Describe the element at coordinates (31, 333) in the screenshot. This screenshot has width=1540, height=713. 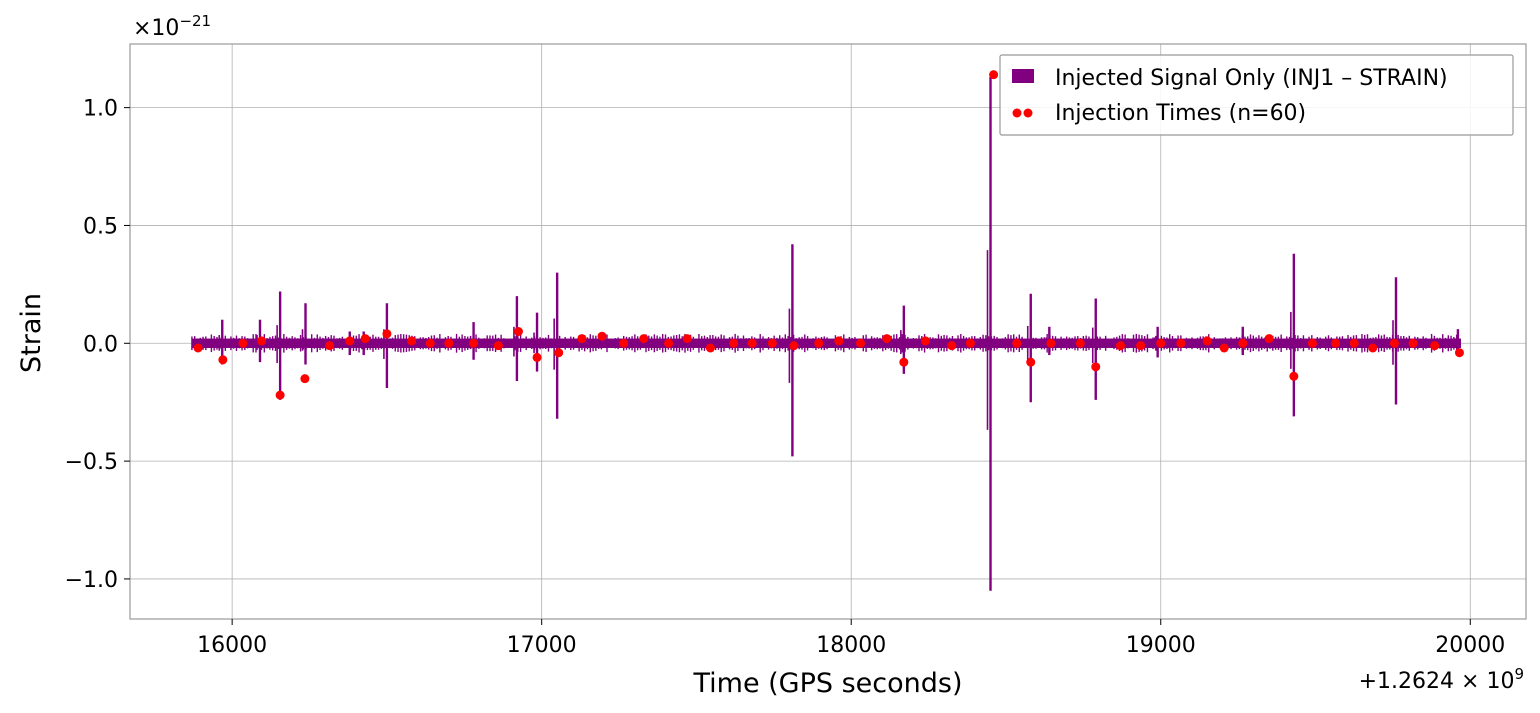
I see `y-axis-label: Strain` at that location.